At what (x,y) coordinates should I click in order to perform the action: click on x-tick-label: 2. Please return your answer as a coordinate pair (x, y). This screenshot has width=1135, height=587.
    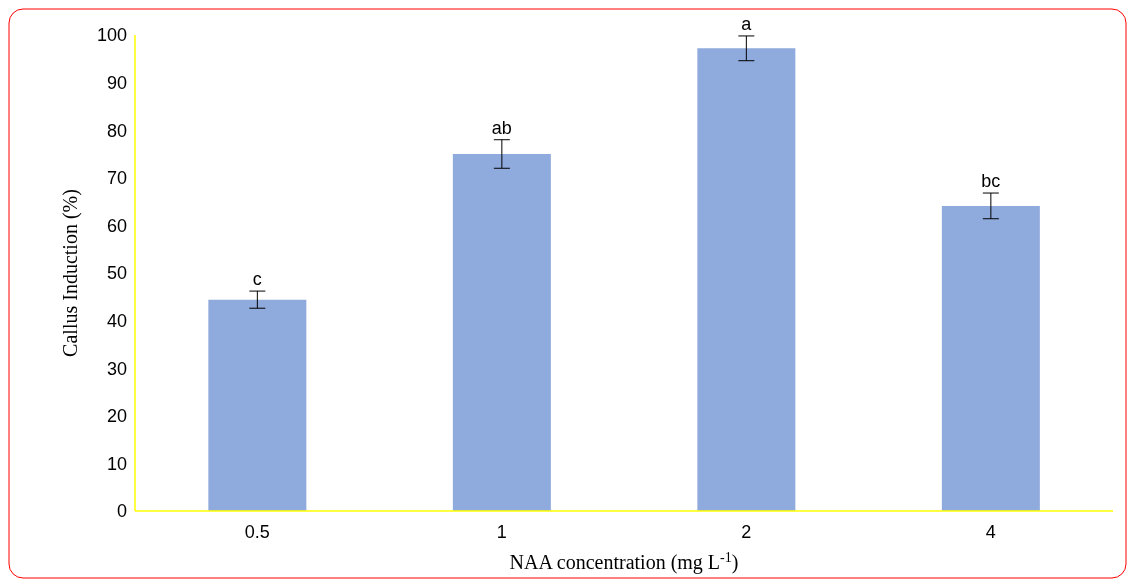
    Looking at the image, I should click on (746, 531).